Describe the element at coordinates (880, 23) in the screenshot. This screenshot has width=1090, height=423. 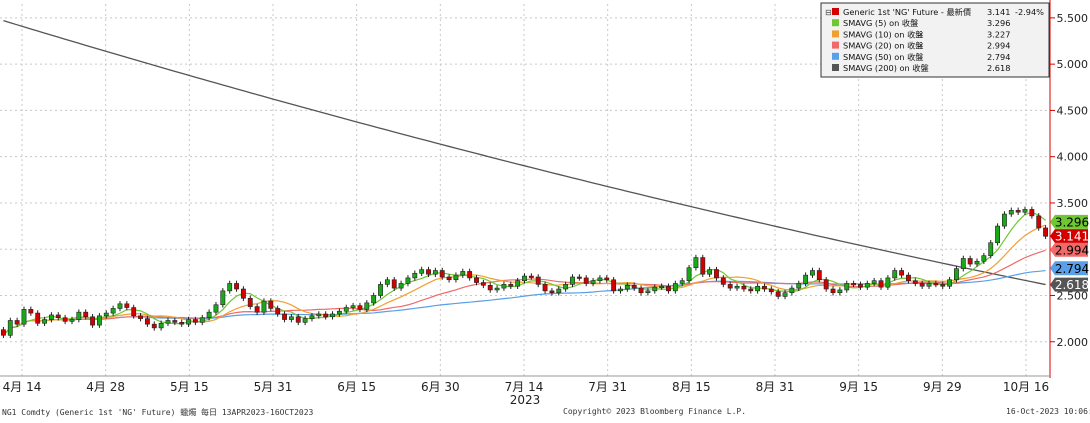
I see `legend-label: SMAVG (5) on 收盤` at that location.